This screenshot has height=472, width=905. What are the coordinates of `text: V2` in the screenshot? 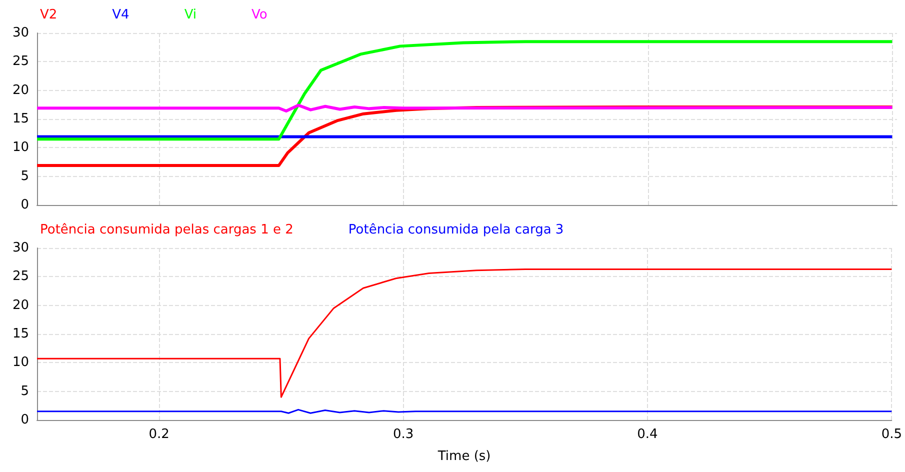 It's located at (49, 15).